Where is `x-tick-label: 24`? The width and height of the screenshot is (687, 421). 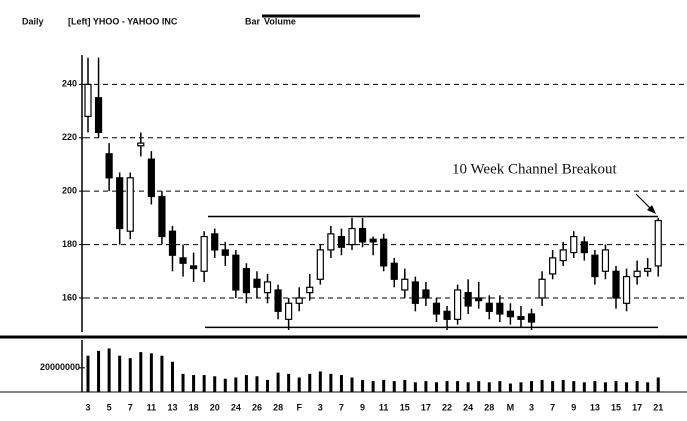
x-tick-label: 24 is located at coordinates (236, 407).